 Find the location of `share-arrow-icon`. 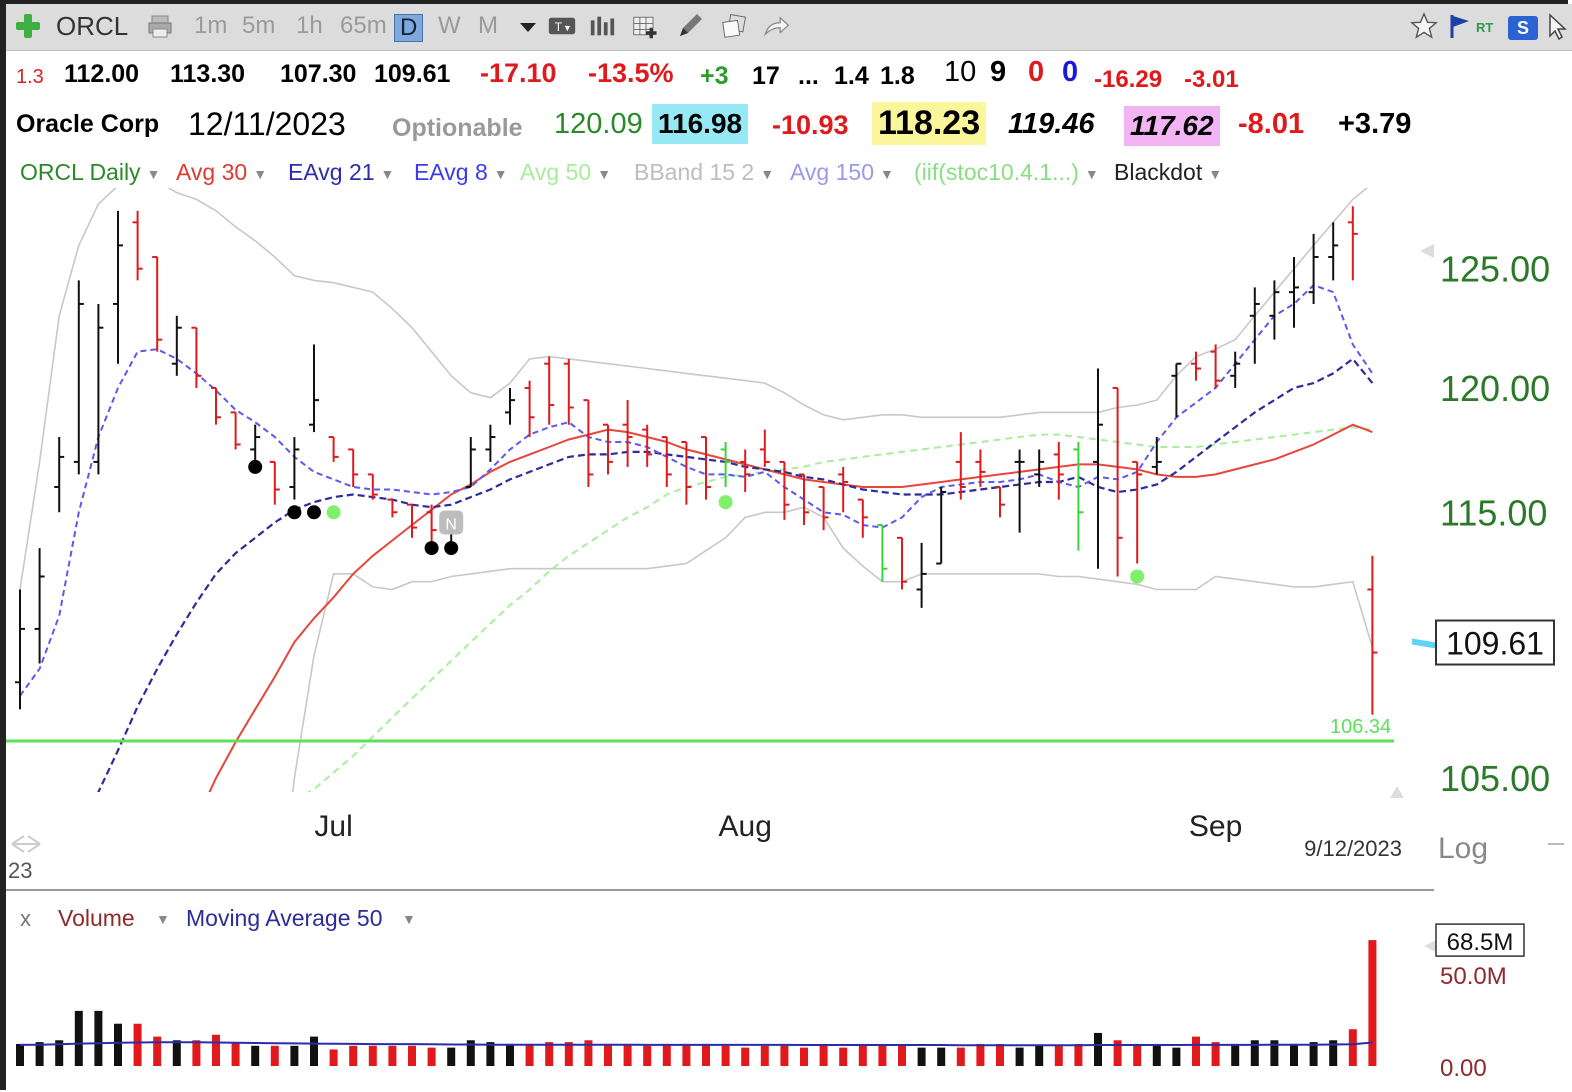

share-arrow-icon is located at coordinates (776, 26).